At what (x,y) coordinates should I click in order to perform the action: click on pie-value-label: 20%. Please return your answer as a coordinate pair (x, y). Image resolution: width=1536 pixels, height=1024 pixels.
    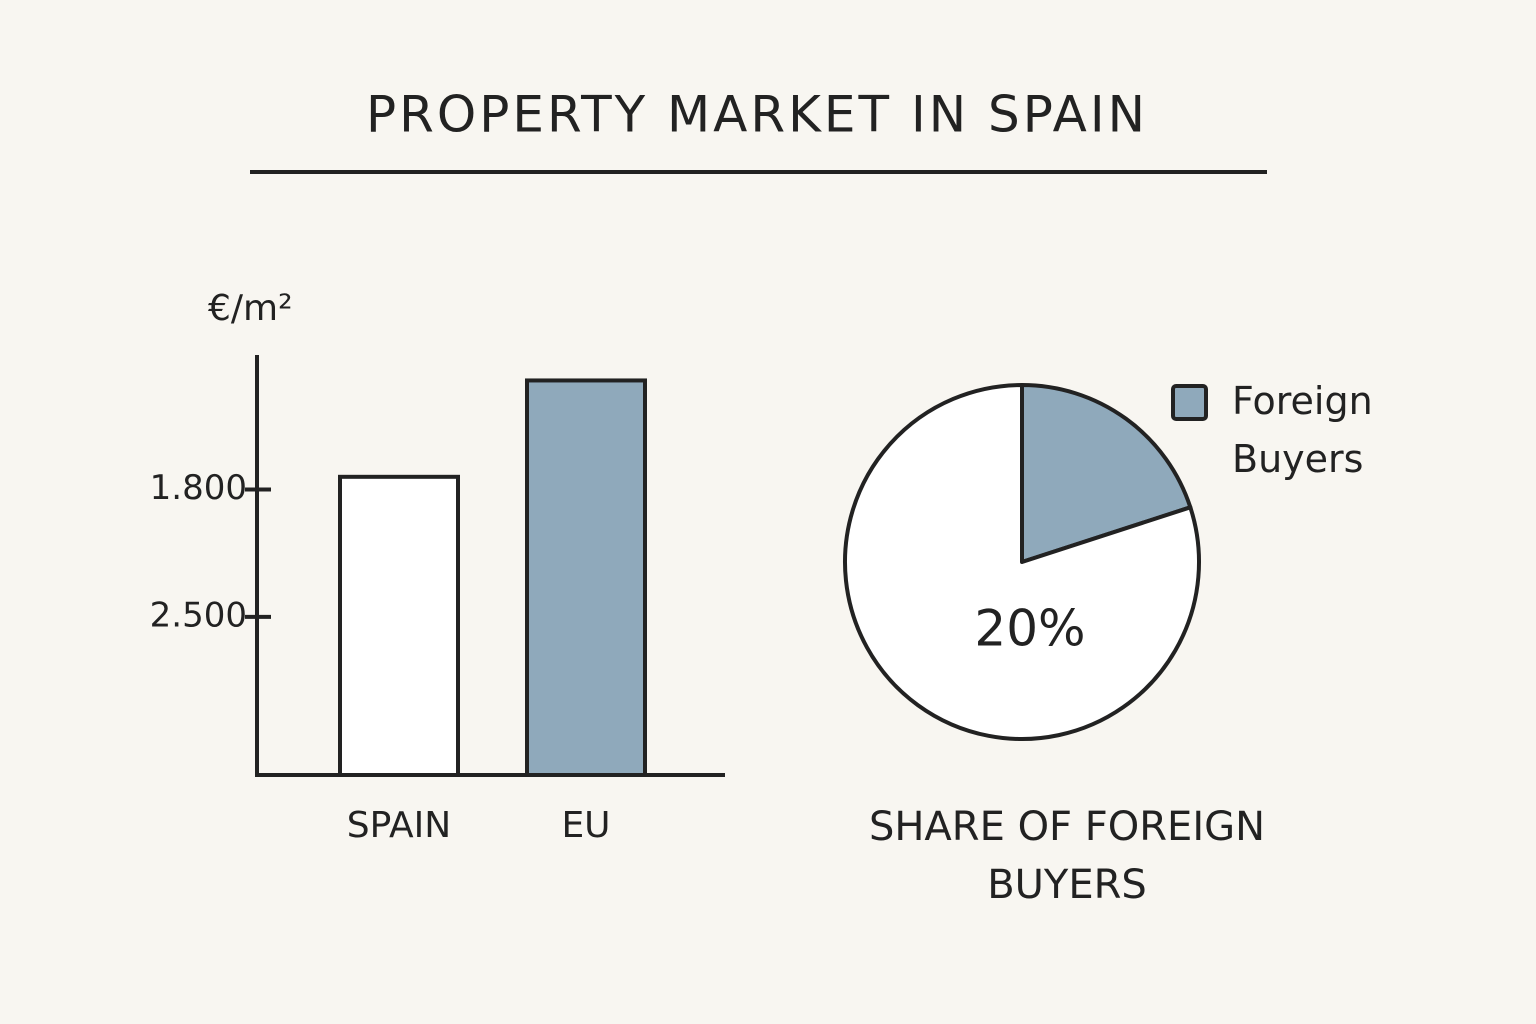
    Looking at the image, I should click on (1029, 629).